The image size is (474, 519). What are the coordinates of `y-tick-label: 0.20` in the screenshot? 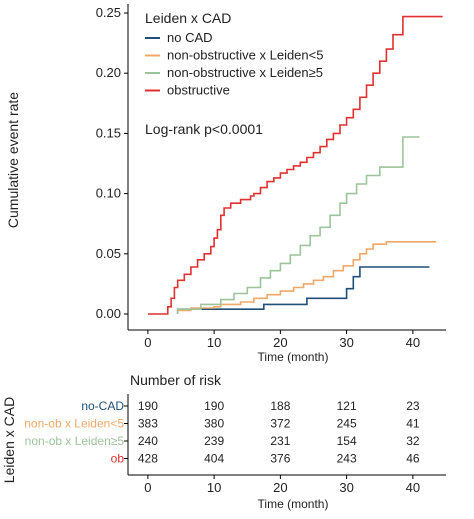 It's located at (108, 72).